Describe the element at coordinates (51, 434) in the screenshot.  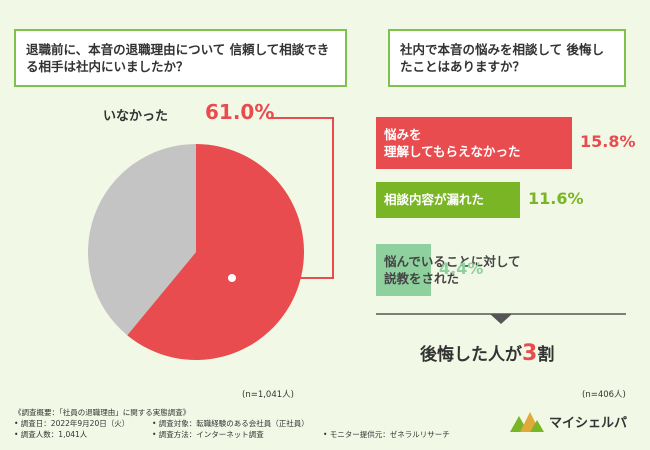
I see `footer-count: • 調査人数：1,041人` at that location.